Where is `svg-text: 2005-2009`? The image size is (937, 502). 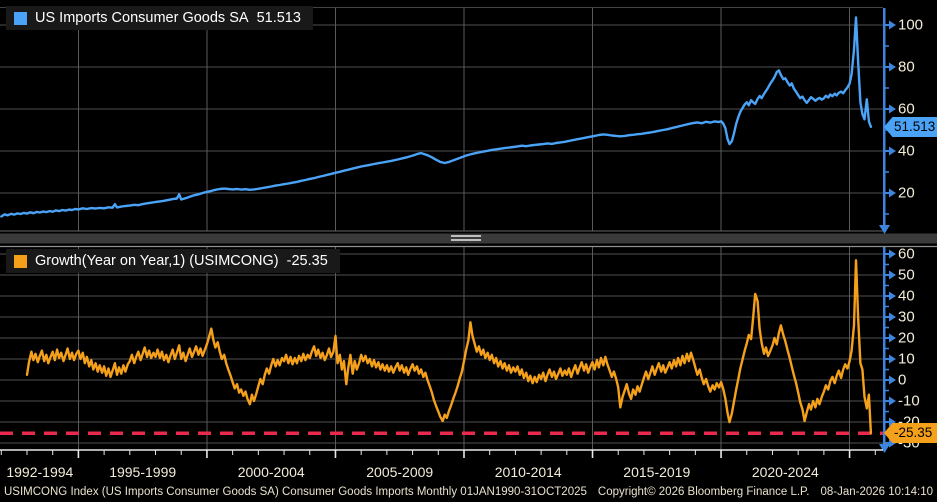
svg-text: 2005-2009 is located at coordinates (399, 472).